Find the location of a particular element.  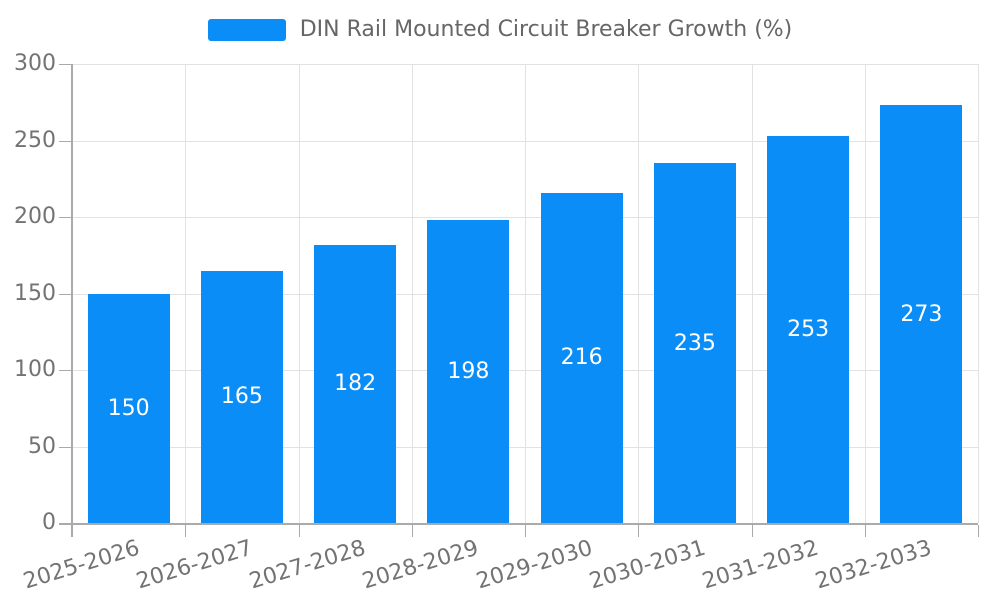

y-axis-label: 0 is located at coordinates (49, 522).